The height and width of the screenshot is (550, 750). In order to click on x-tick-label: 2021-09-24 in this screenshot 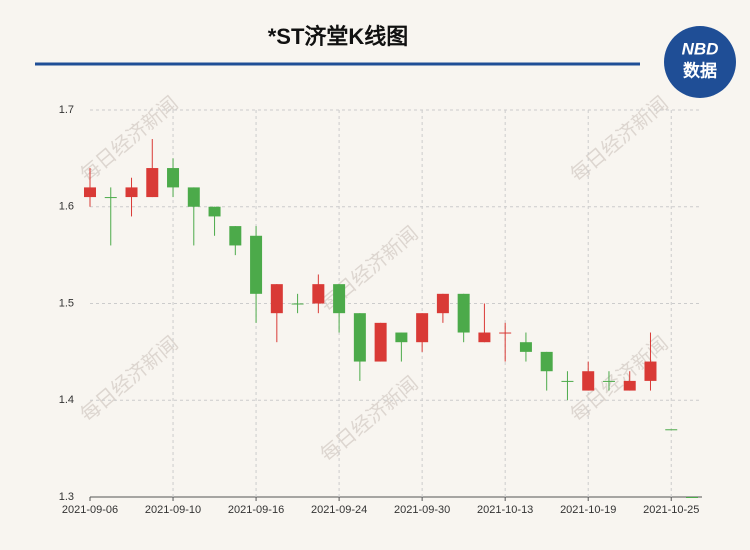, I will do `click(339, 510)`.